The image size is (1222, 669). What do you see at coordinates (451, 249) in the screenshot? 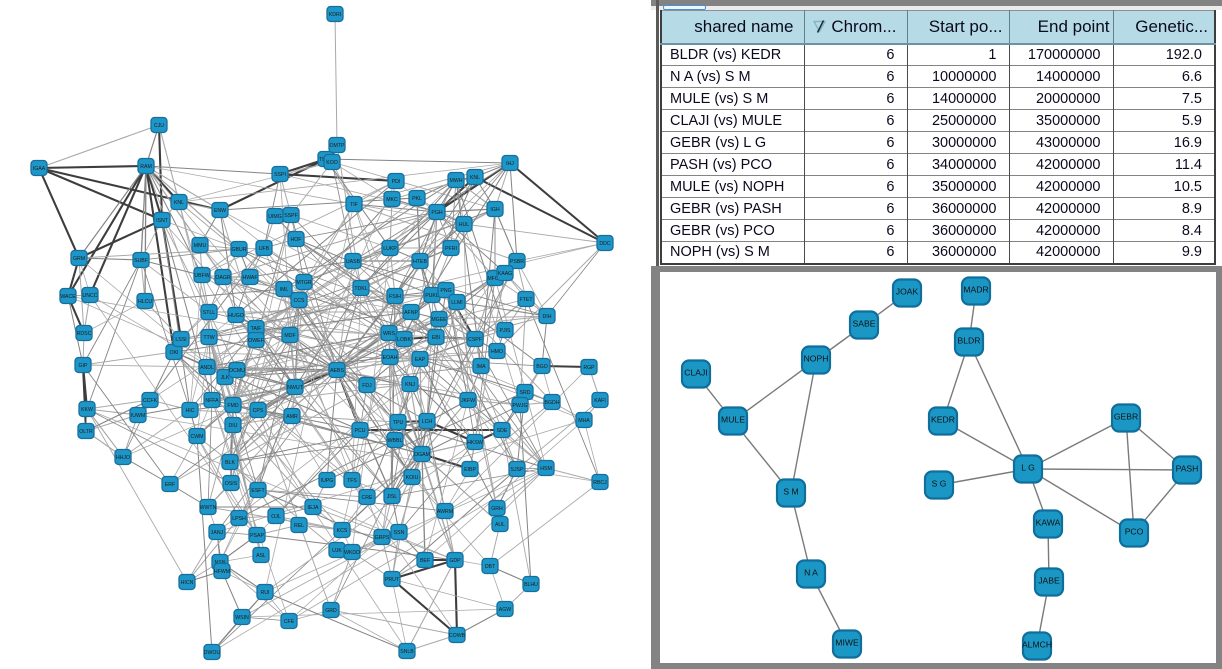
I see `svg-text: PFRI` at bounding box center [451, 249].